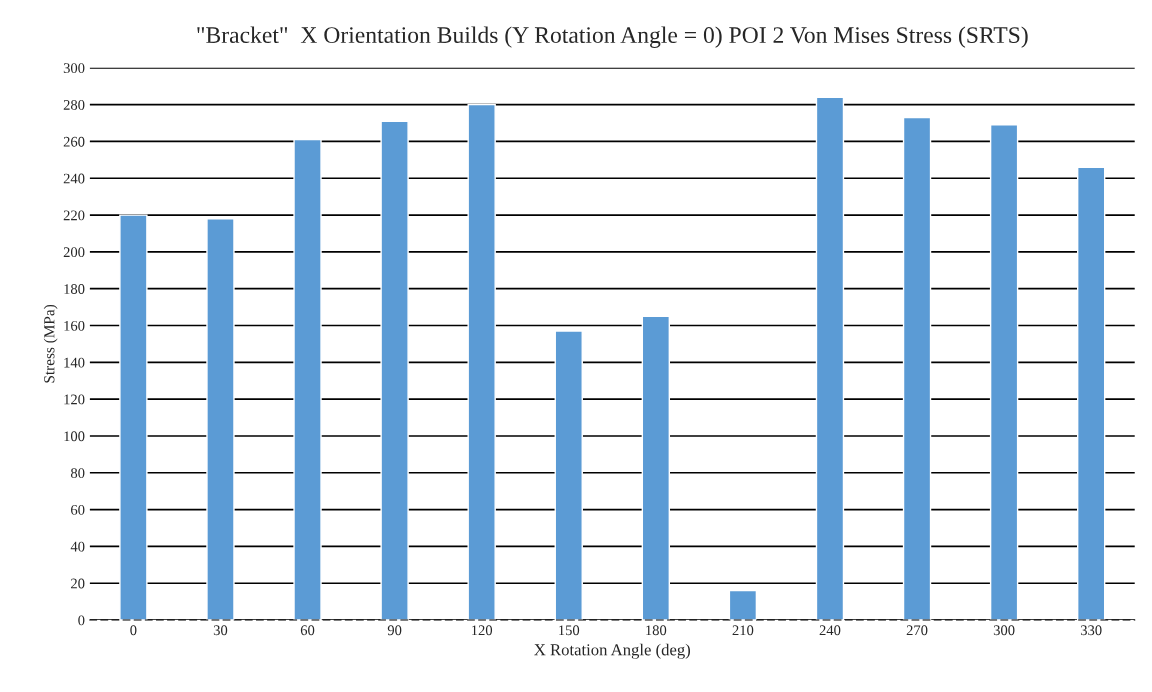 This screenshot has width=1152, height=692. Describe the element at coordinates (1004, 630) in the screenshot. I see `x-tick-label: 300` at that location.